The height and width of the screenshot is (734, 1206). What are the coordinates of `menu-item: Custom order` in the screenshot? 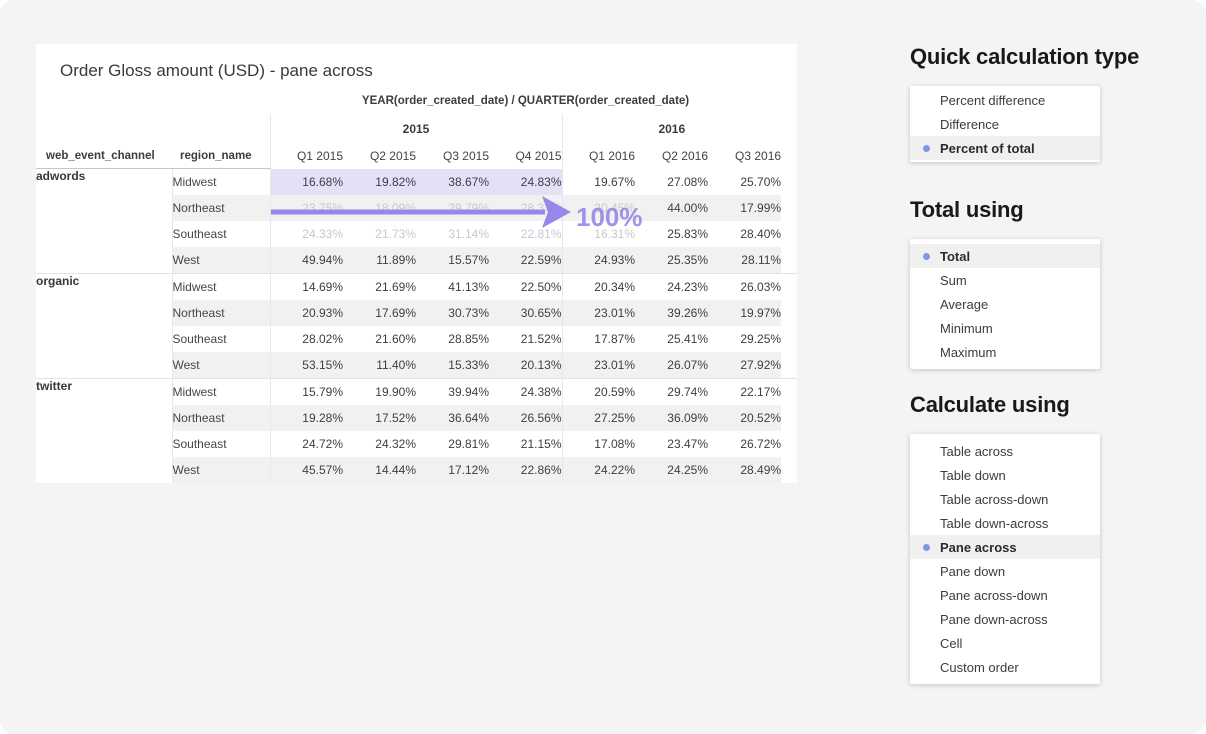 It's located at (1005, 667).